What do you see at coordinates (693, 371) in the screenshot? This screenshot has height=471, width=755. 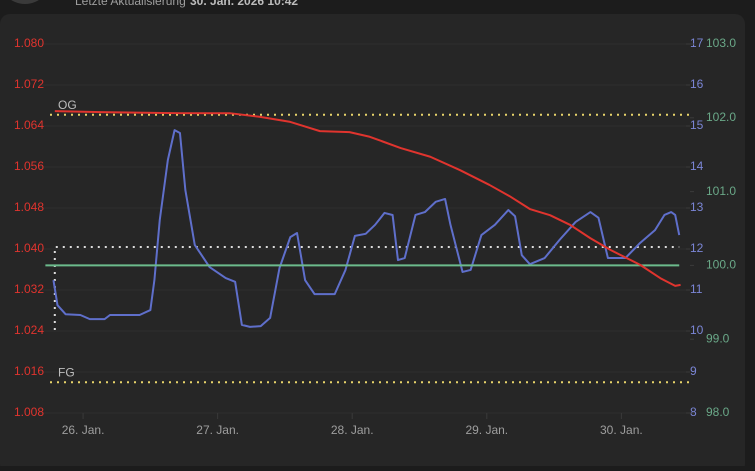 I see `y2-tick-label: 9` at bounding box center [693, 371].